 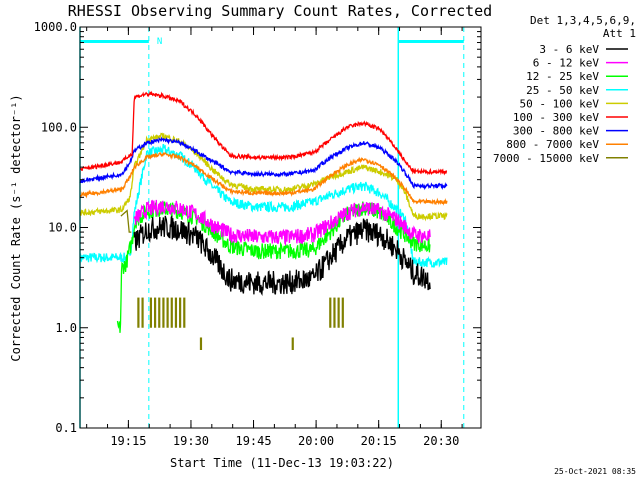 What do you see at coordinates (583, 20) in the screenshot?
I see `legend-header-detectors: Det 1,3,4,5,6,9,` at bounding box center [583, 20].